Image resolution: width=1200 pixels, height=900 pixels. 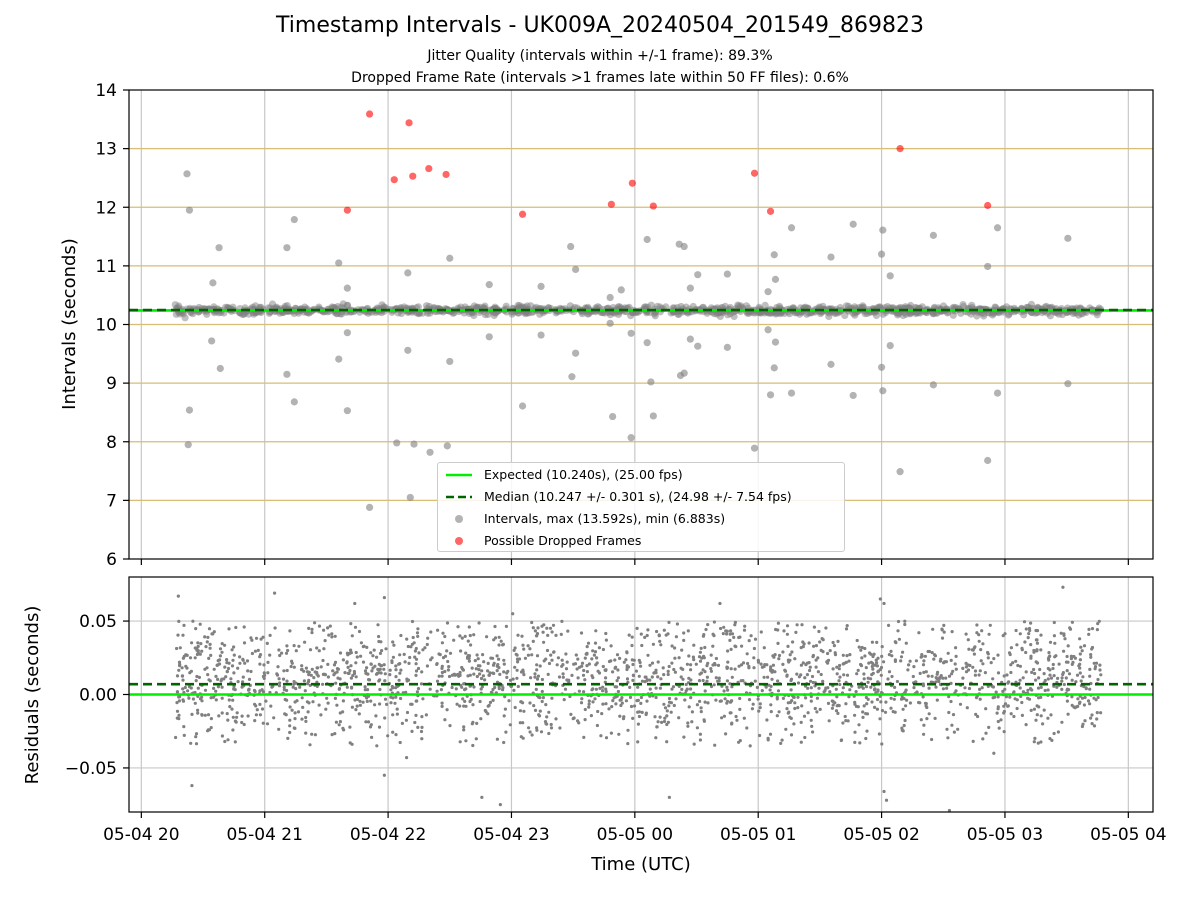 What do you see at coordinates (583, 474) in the screenshot?
I see `legend-label: Expected (10.240s), (25.00 fps)` at bounding box center [583, 474].